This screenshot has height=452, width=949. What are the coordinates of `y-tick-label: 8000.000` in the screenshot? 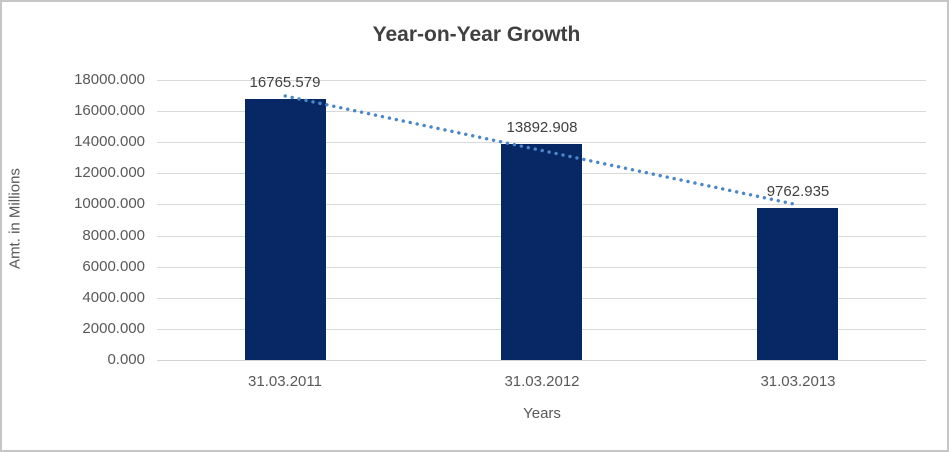 It's located at (113, 235).